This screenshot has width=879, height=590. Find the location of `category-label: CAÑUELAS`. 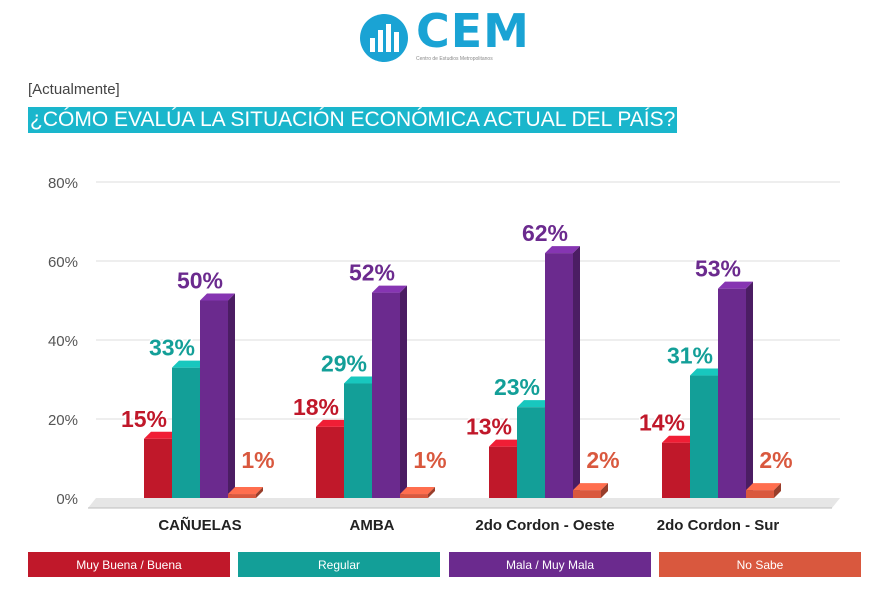

category-label: CAÑUELAS is located at coordinates (199, 525).